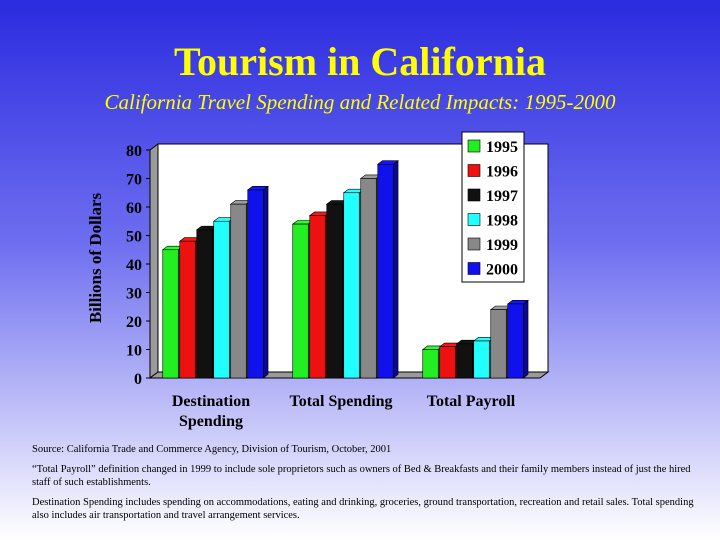  Describe the element at coordinates (238, 291) in the screenshot. I see `bar-0-1999` at that location.